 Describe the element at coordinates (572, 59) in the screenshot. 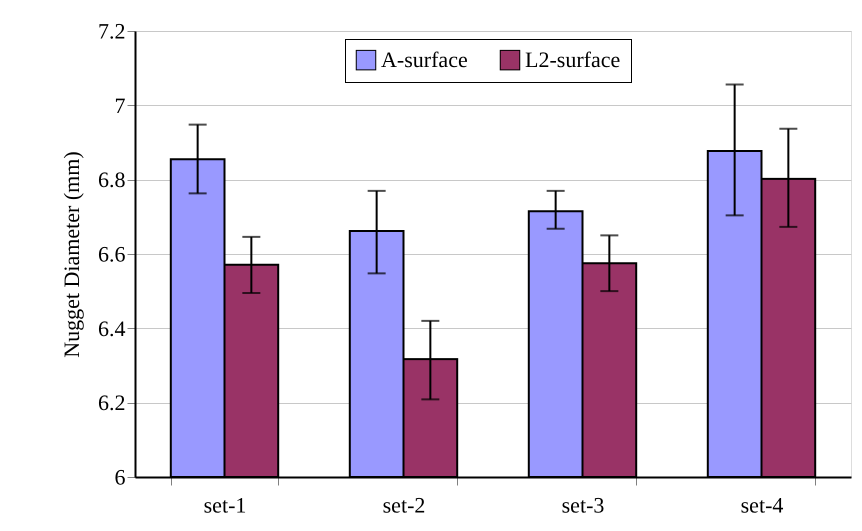

I see `legend-label: L2-surface` at that location.